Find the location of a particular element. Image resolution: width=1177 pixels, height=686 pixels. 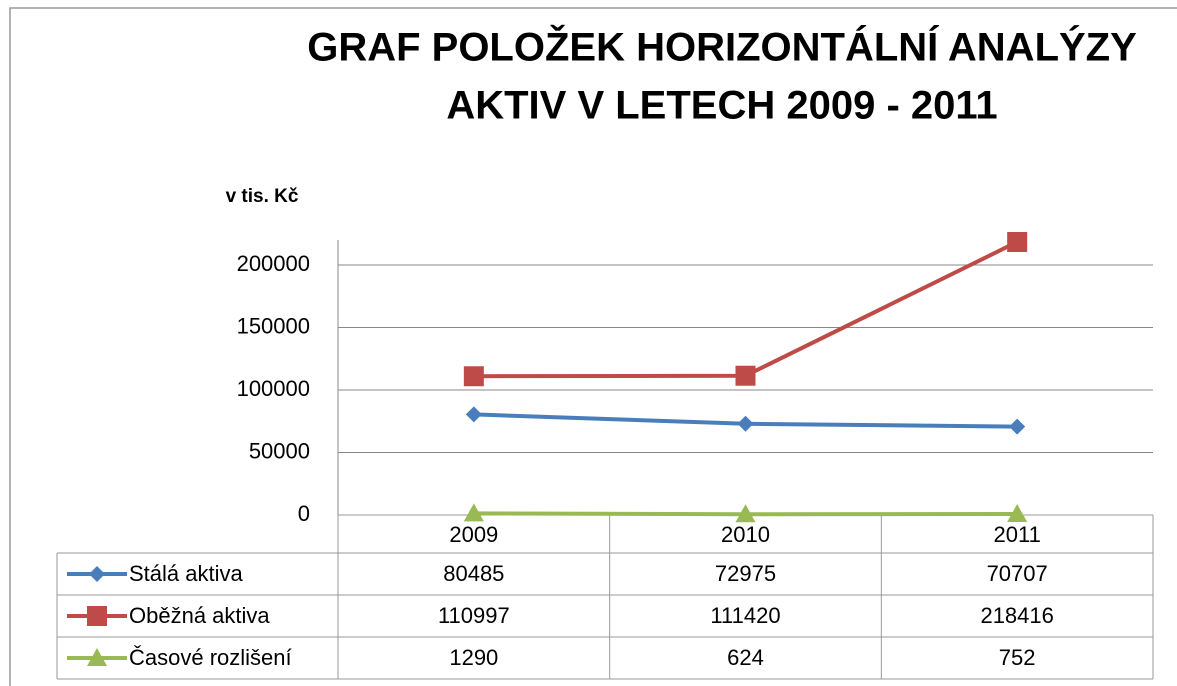

y-tick-label: 50000 is located at coordinates (279, 450).